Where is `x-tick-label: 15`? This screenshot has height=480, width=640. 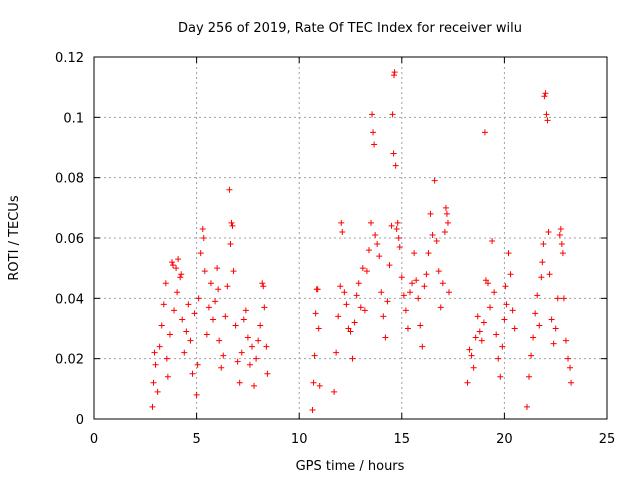
x-tick-label: 15 is located at coordinates (402, 439).